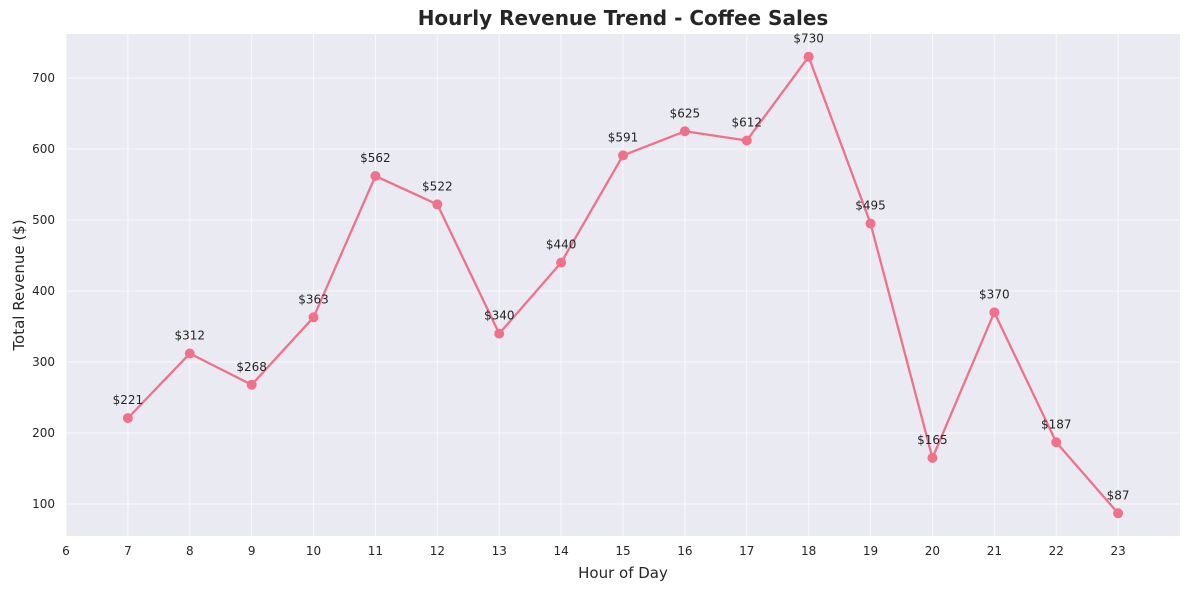  What do you see at coordinates (190, 551) in the screenshot?
I see `x-tick-label: 8` at bounding box center [190, 551].